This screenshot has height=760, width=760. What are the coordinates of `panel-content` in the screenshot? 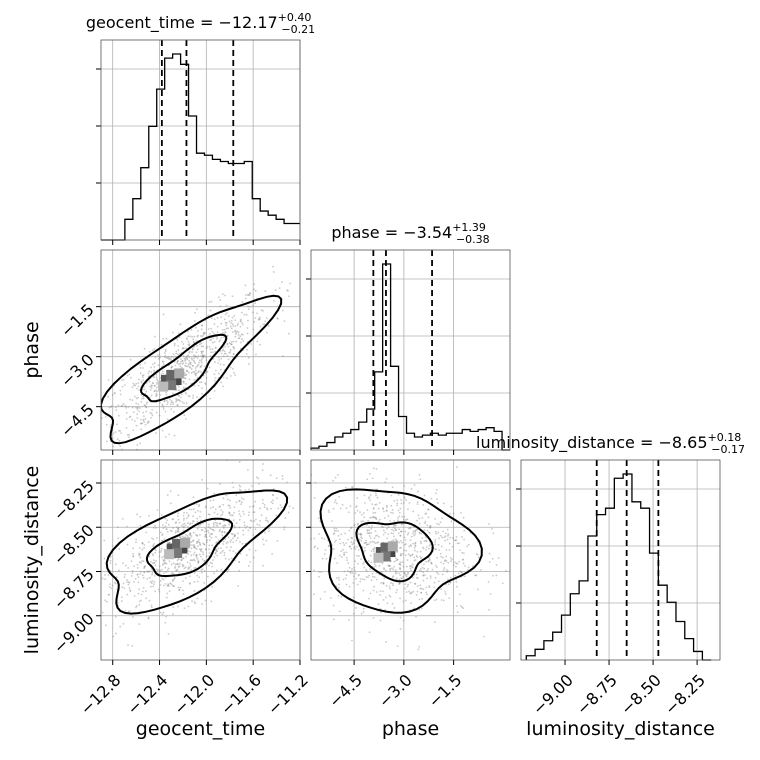 It's located at (200, 560).